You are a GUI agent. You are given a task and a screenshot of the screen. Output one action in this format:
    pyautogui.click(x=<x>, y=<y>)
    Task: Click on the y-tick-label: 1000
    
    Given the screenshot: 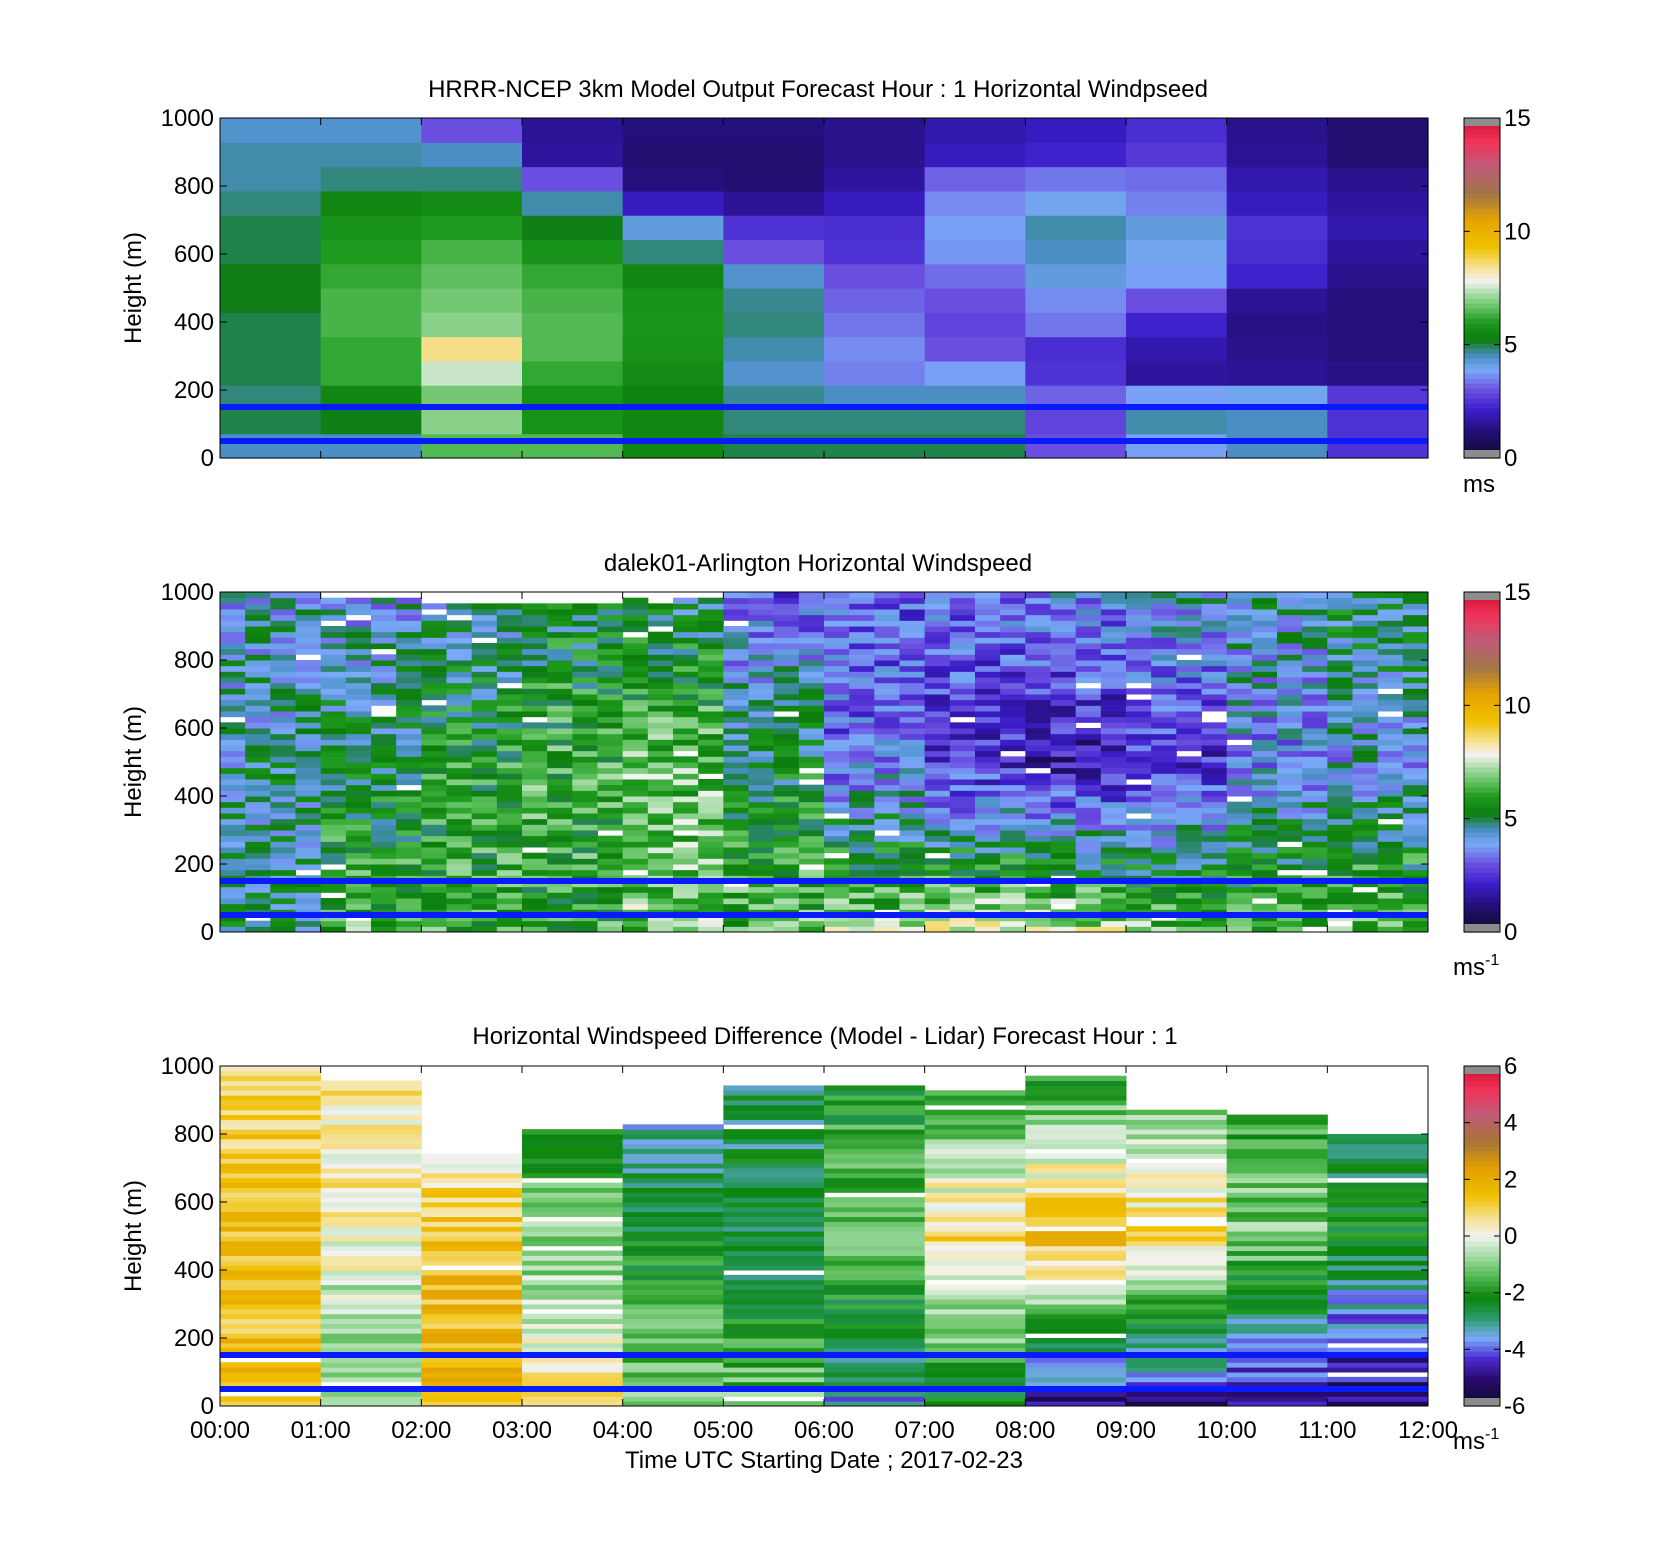 What is the action you would take?
    pyautogui.click(x=187, y=1066)
    